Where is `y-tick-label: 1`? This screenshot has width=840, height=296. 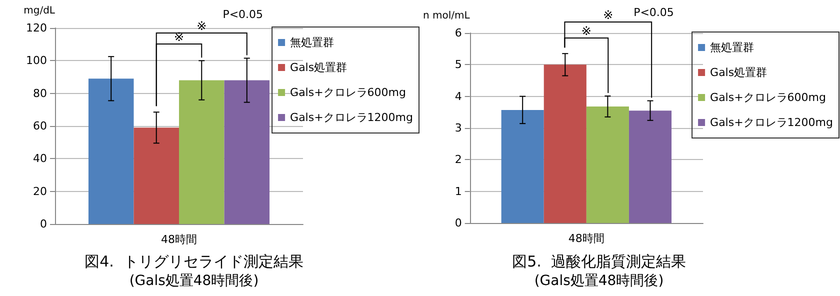
y-tick-label: 1 is located at coordinates (458, 191).